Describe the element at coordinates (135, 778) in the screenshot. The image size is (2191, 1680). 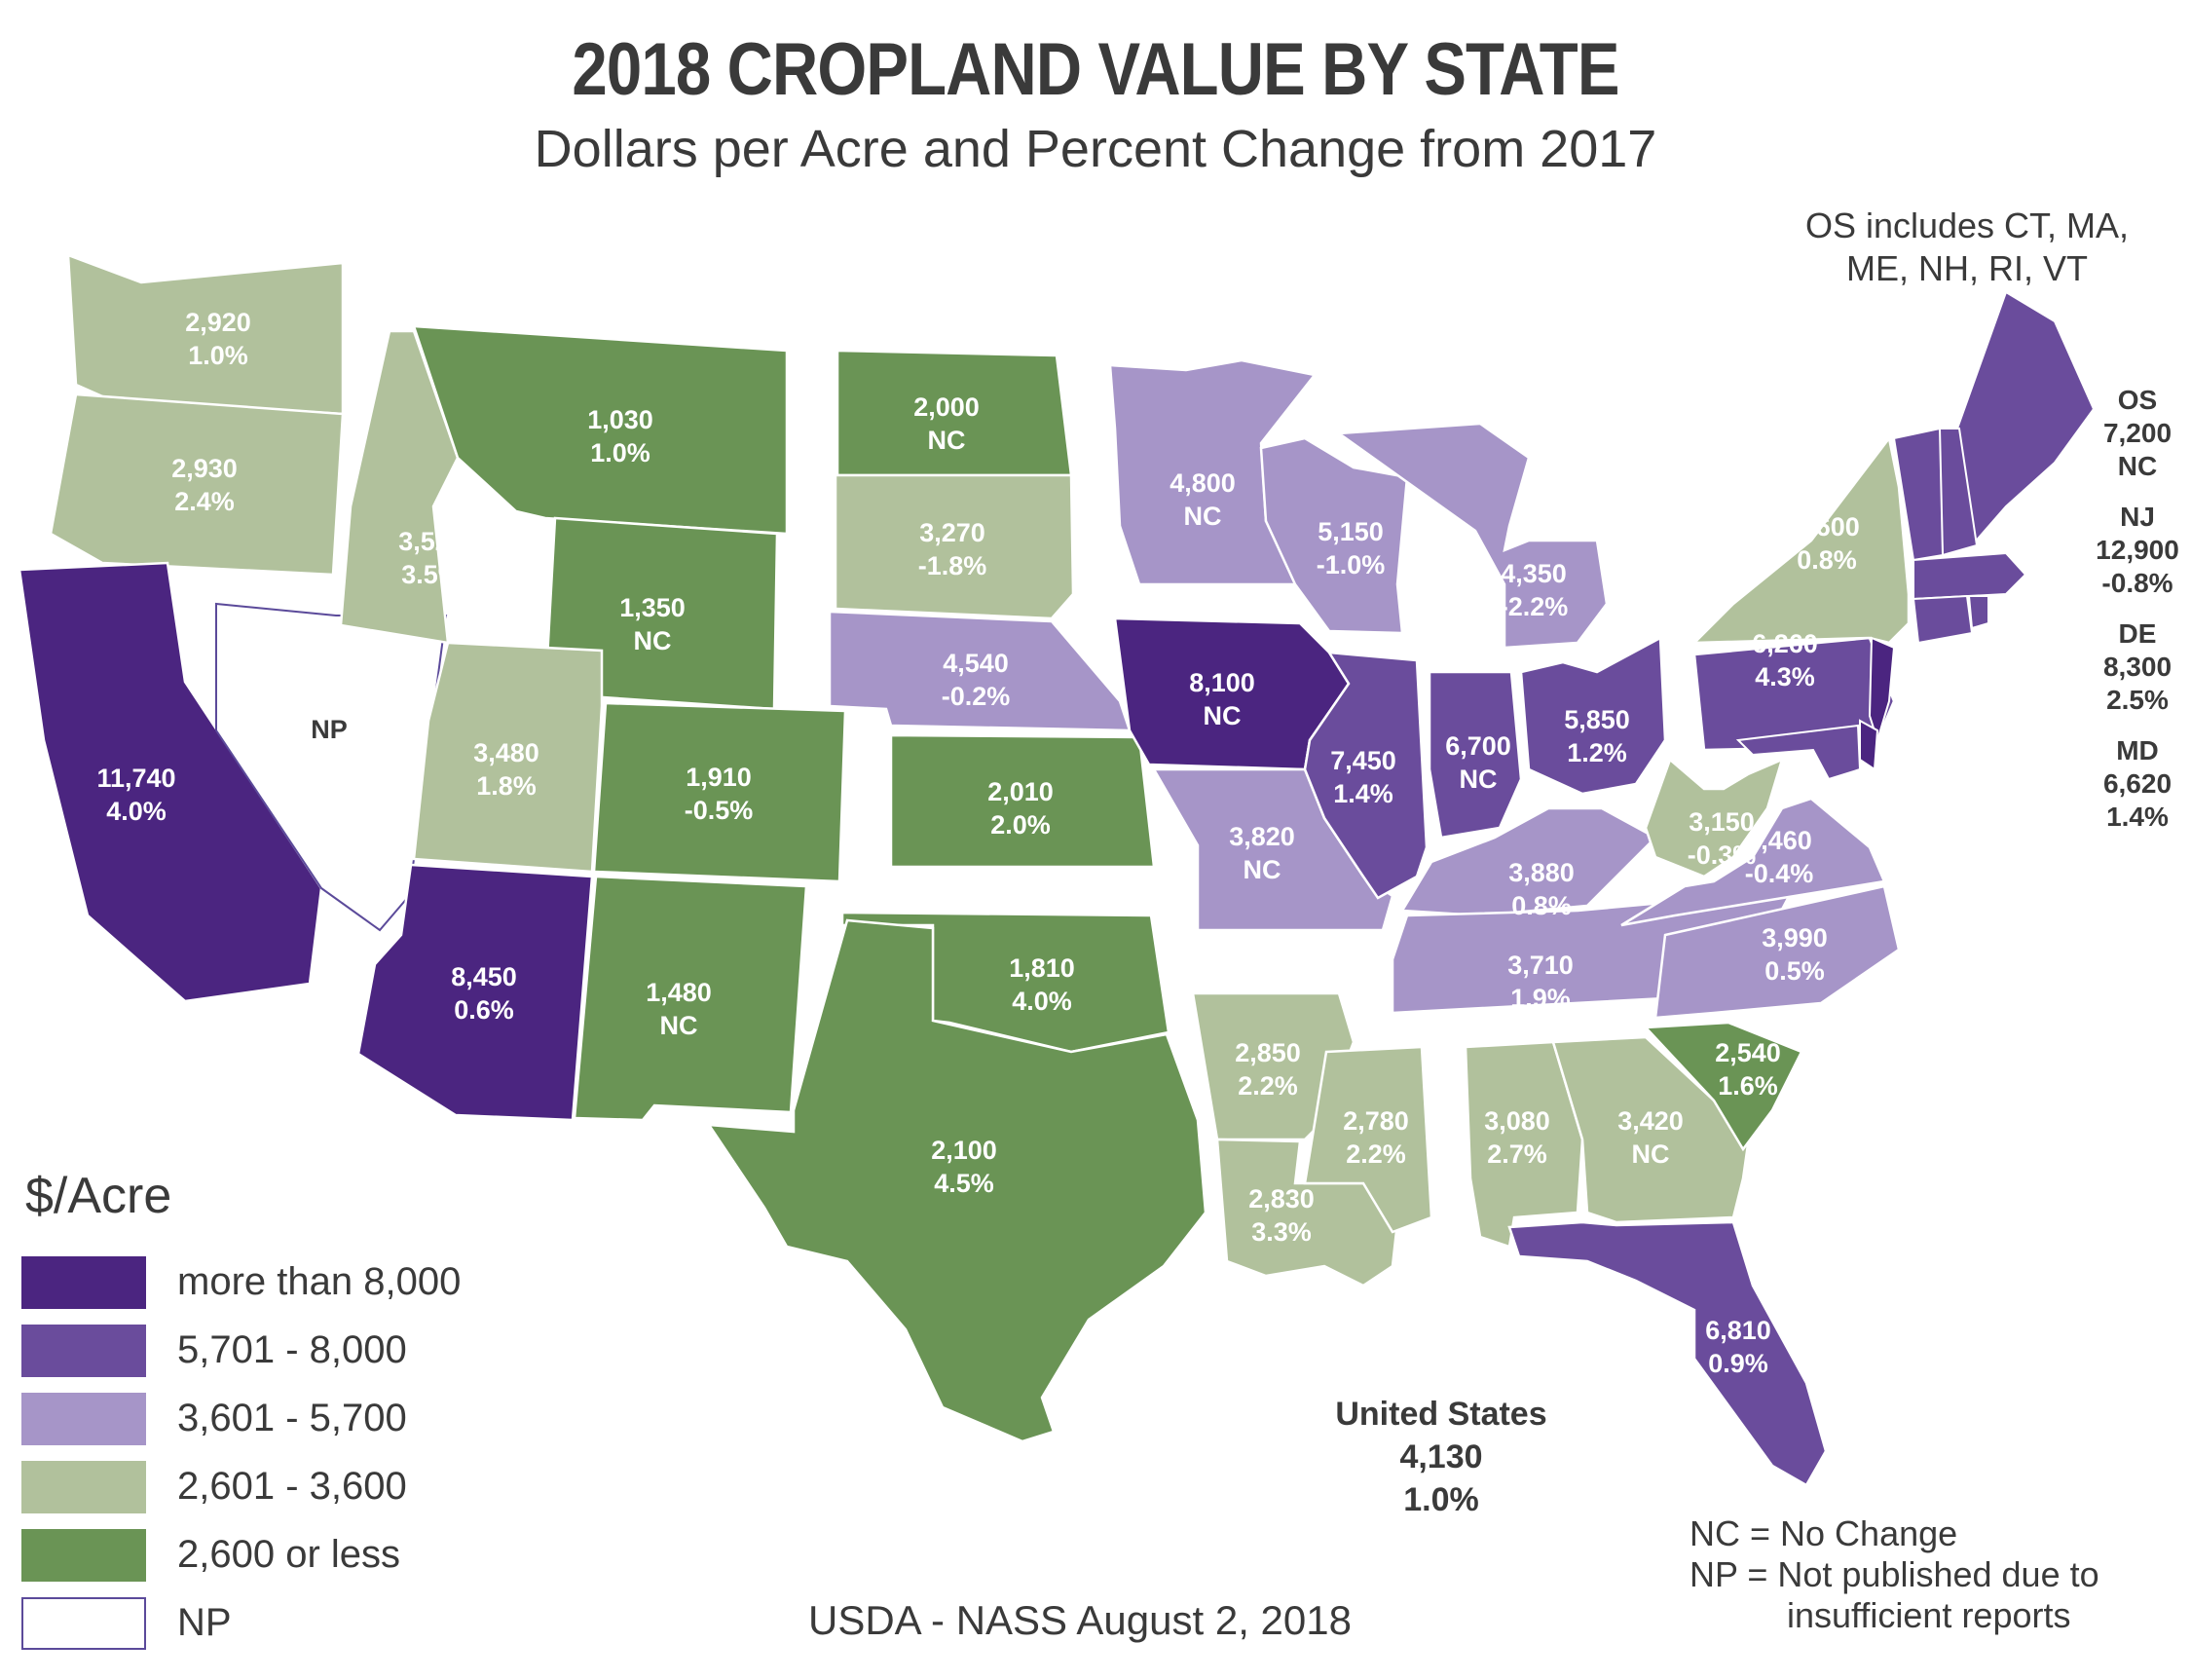
I see `state-value-ca: 11,740` at that location.